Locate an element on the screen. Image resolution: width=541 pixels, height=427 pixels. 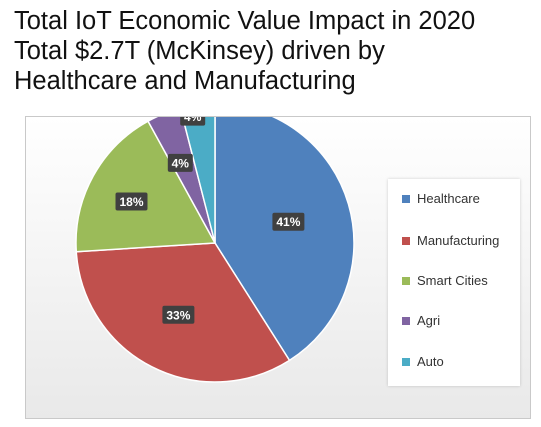
data-label-box-auto is located at coordinates (193, 121).